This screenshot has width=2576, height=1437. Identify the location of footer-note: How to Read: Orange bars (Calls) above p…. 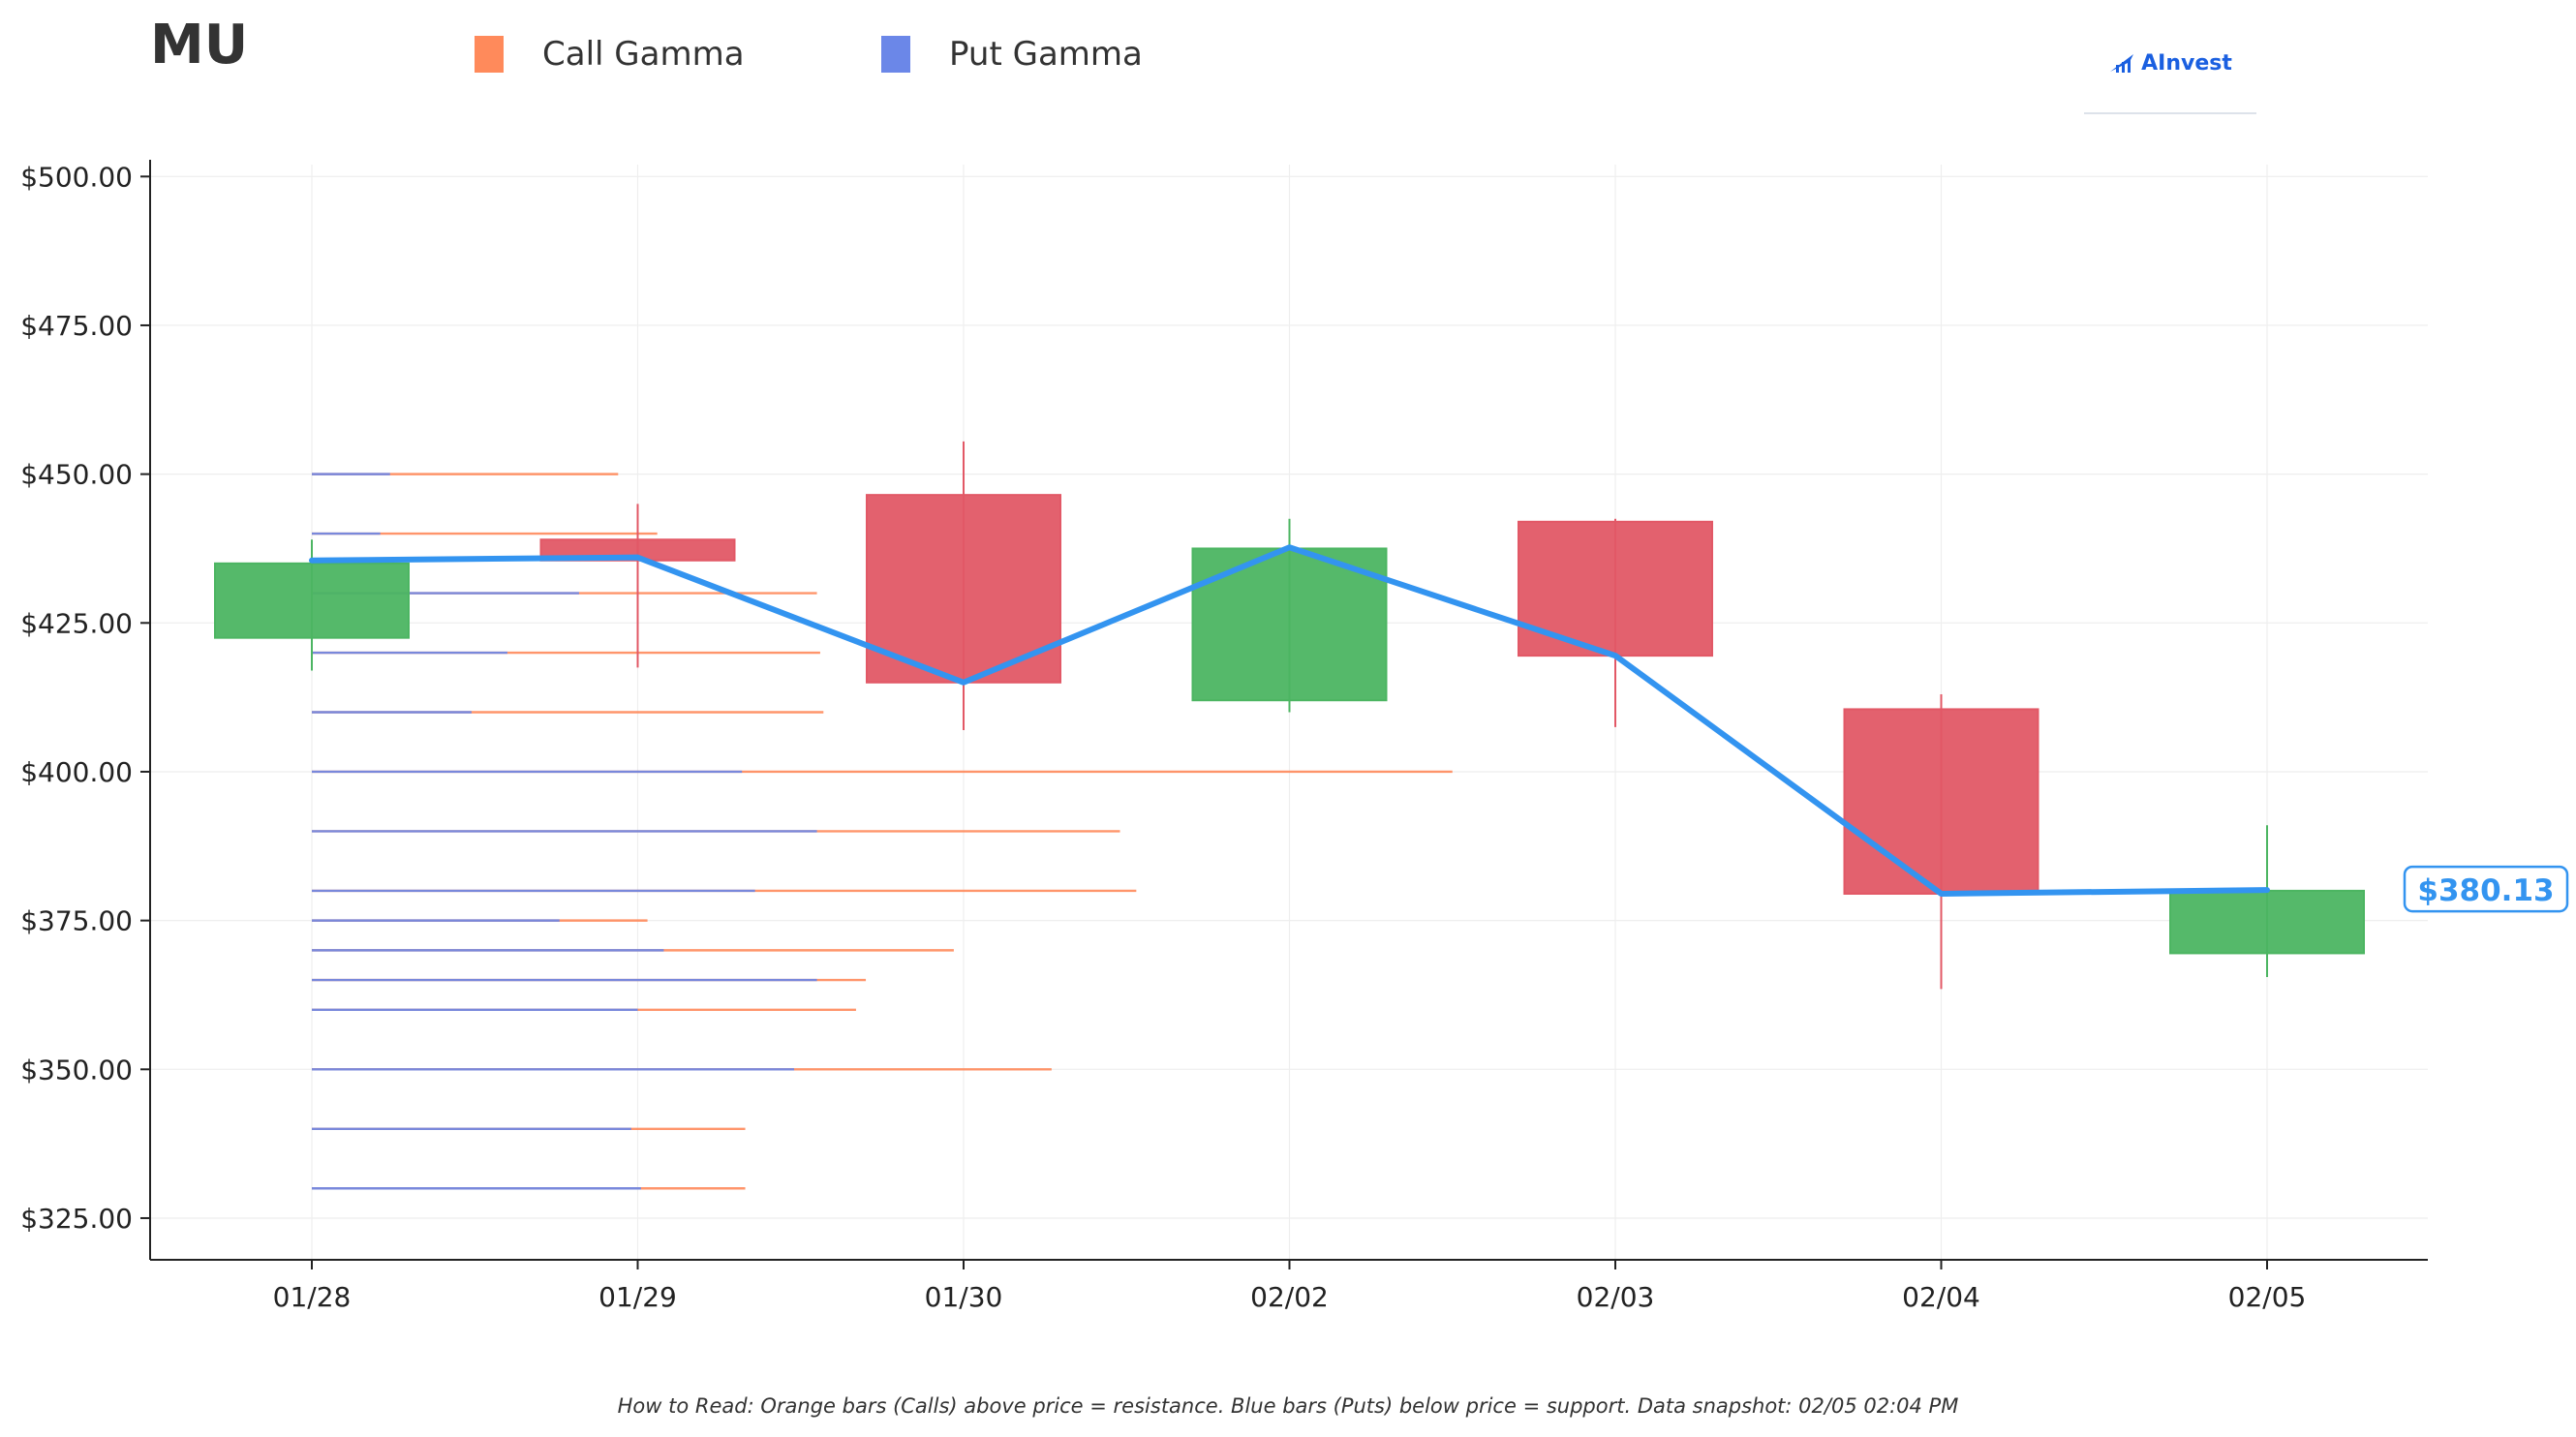
(1288, 1406).